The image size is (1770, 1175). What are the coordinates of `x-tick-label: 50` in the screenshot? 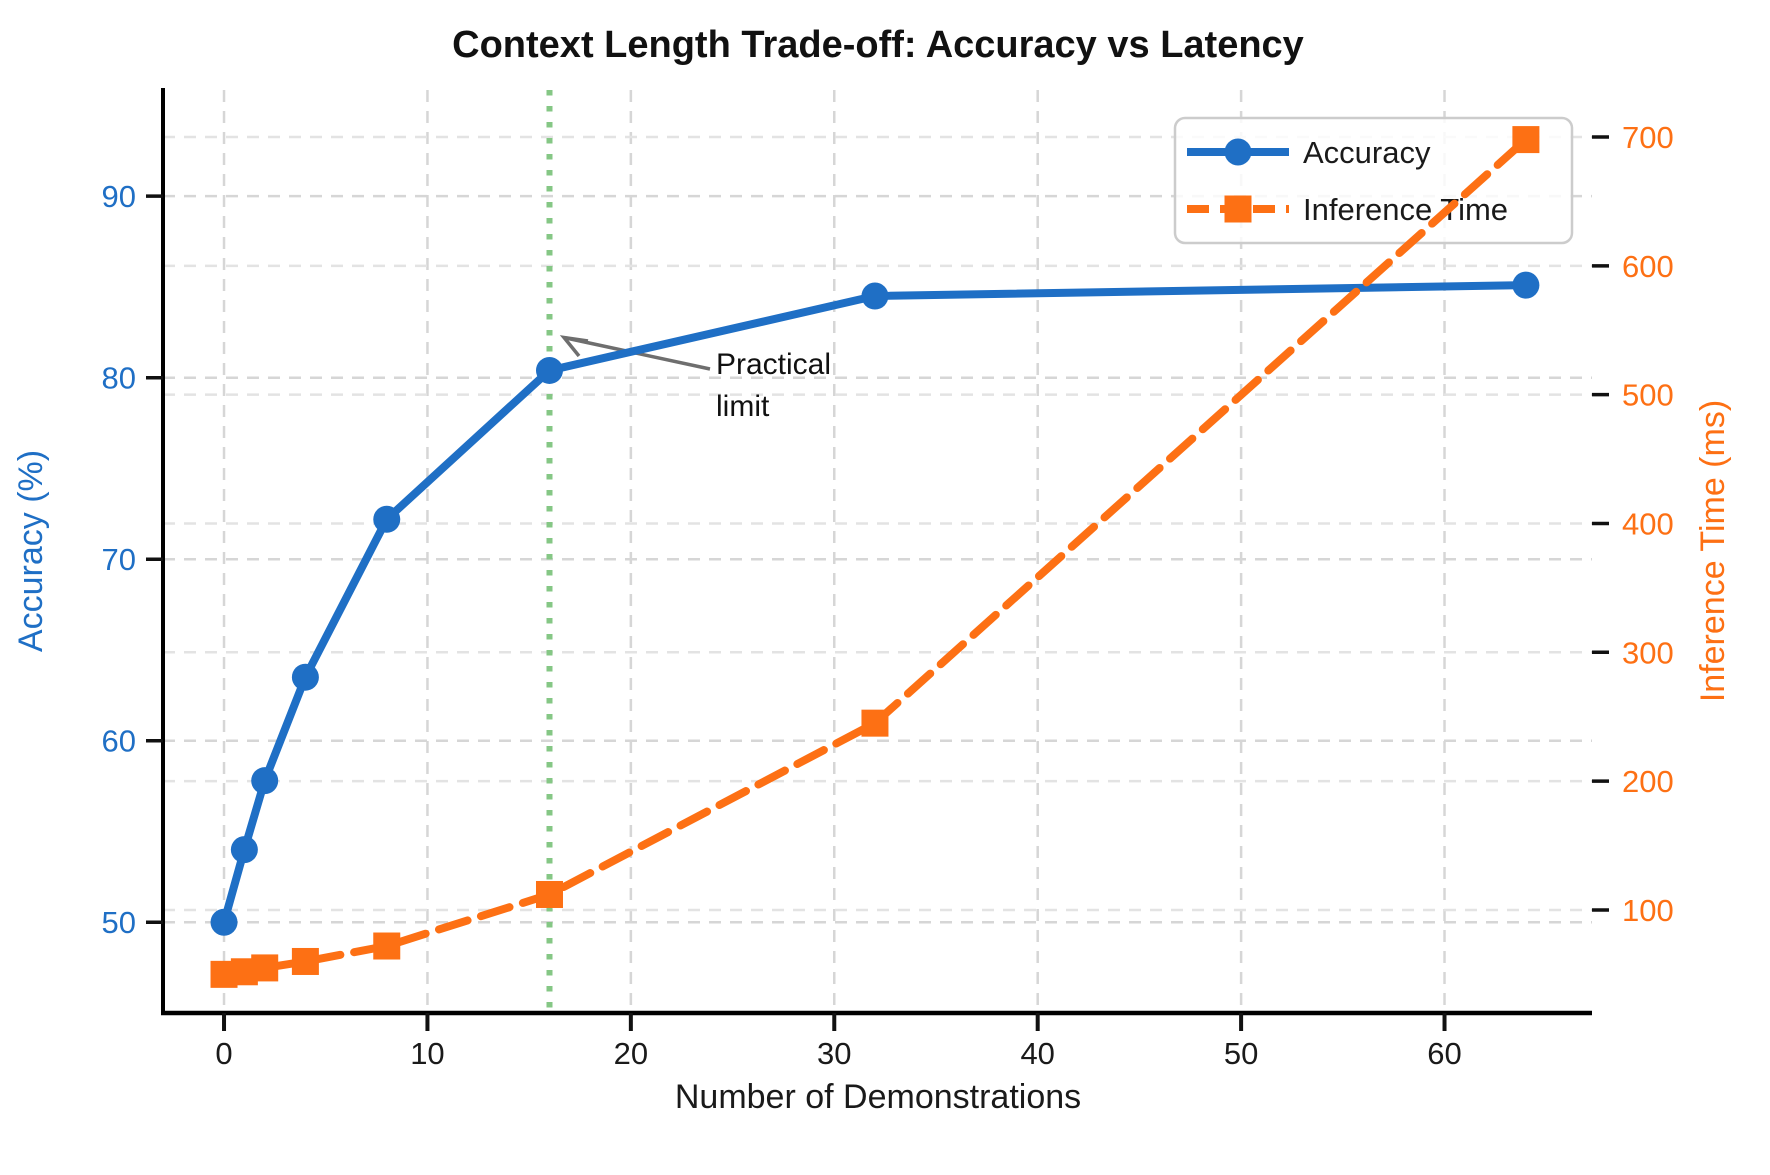 It's located at (1241, 1053).